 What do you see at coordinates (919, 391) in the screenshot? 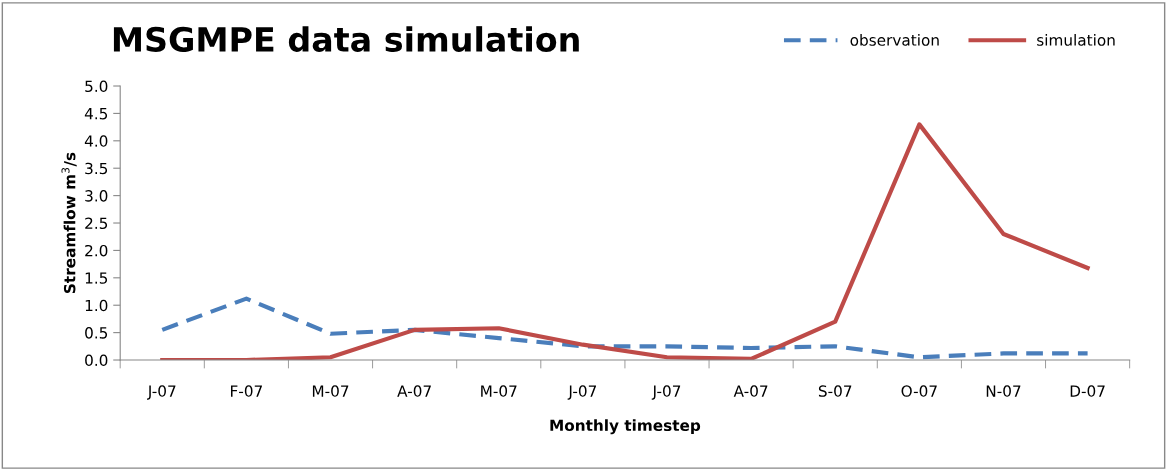
I see `x-tick-label: O-07` at bounding box center [919, 391].